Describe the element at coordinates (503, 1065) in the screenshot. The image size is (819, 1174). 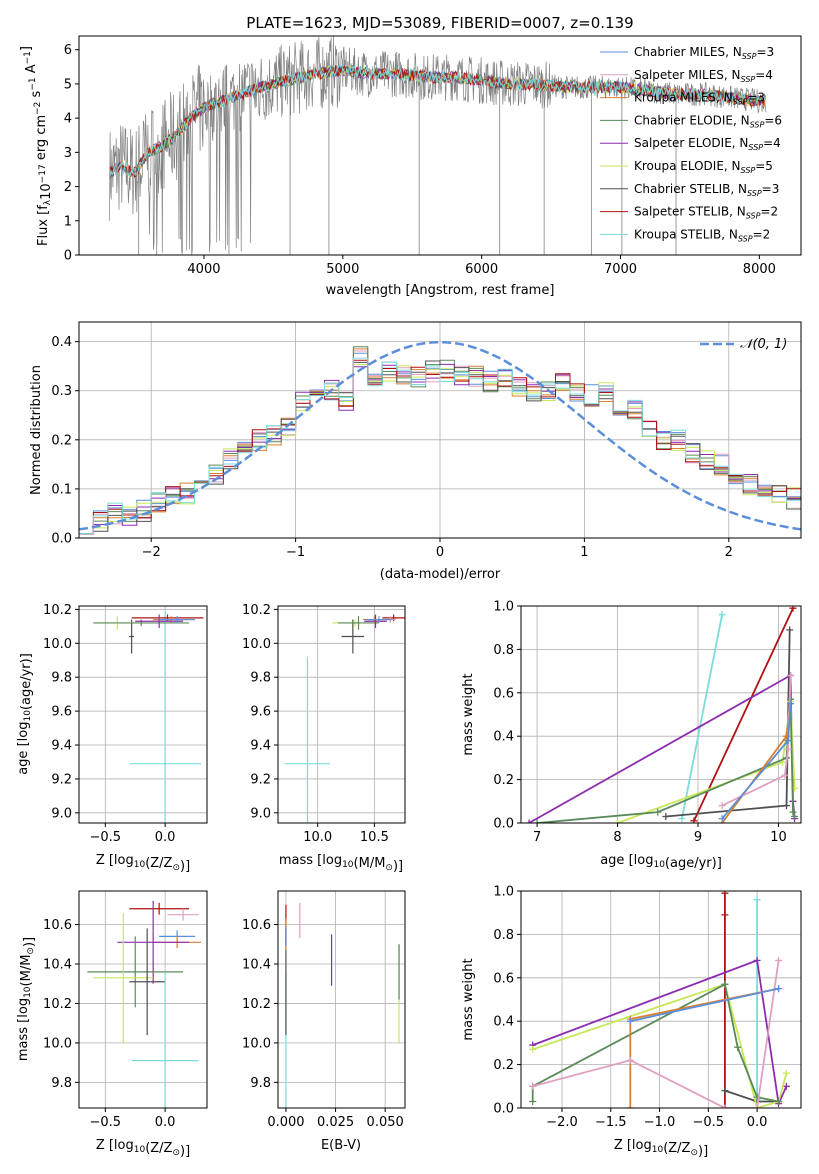
I see `weight-z-ytick-label: 0.2` at that location.